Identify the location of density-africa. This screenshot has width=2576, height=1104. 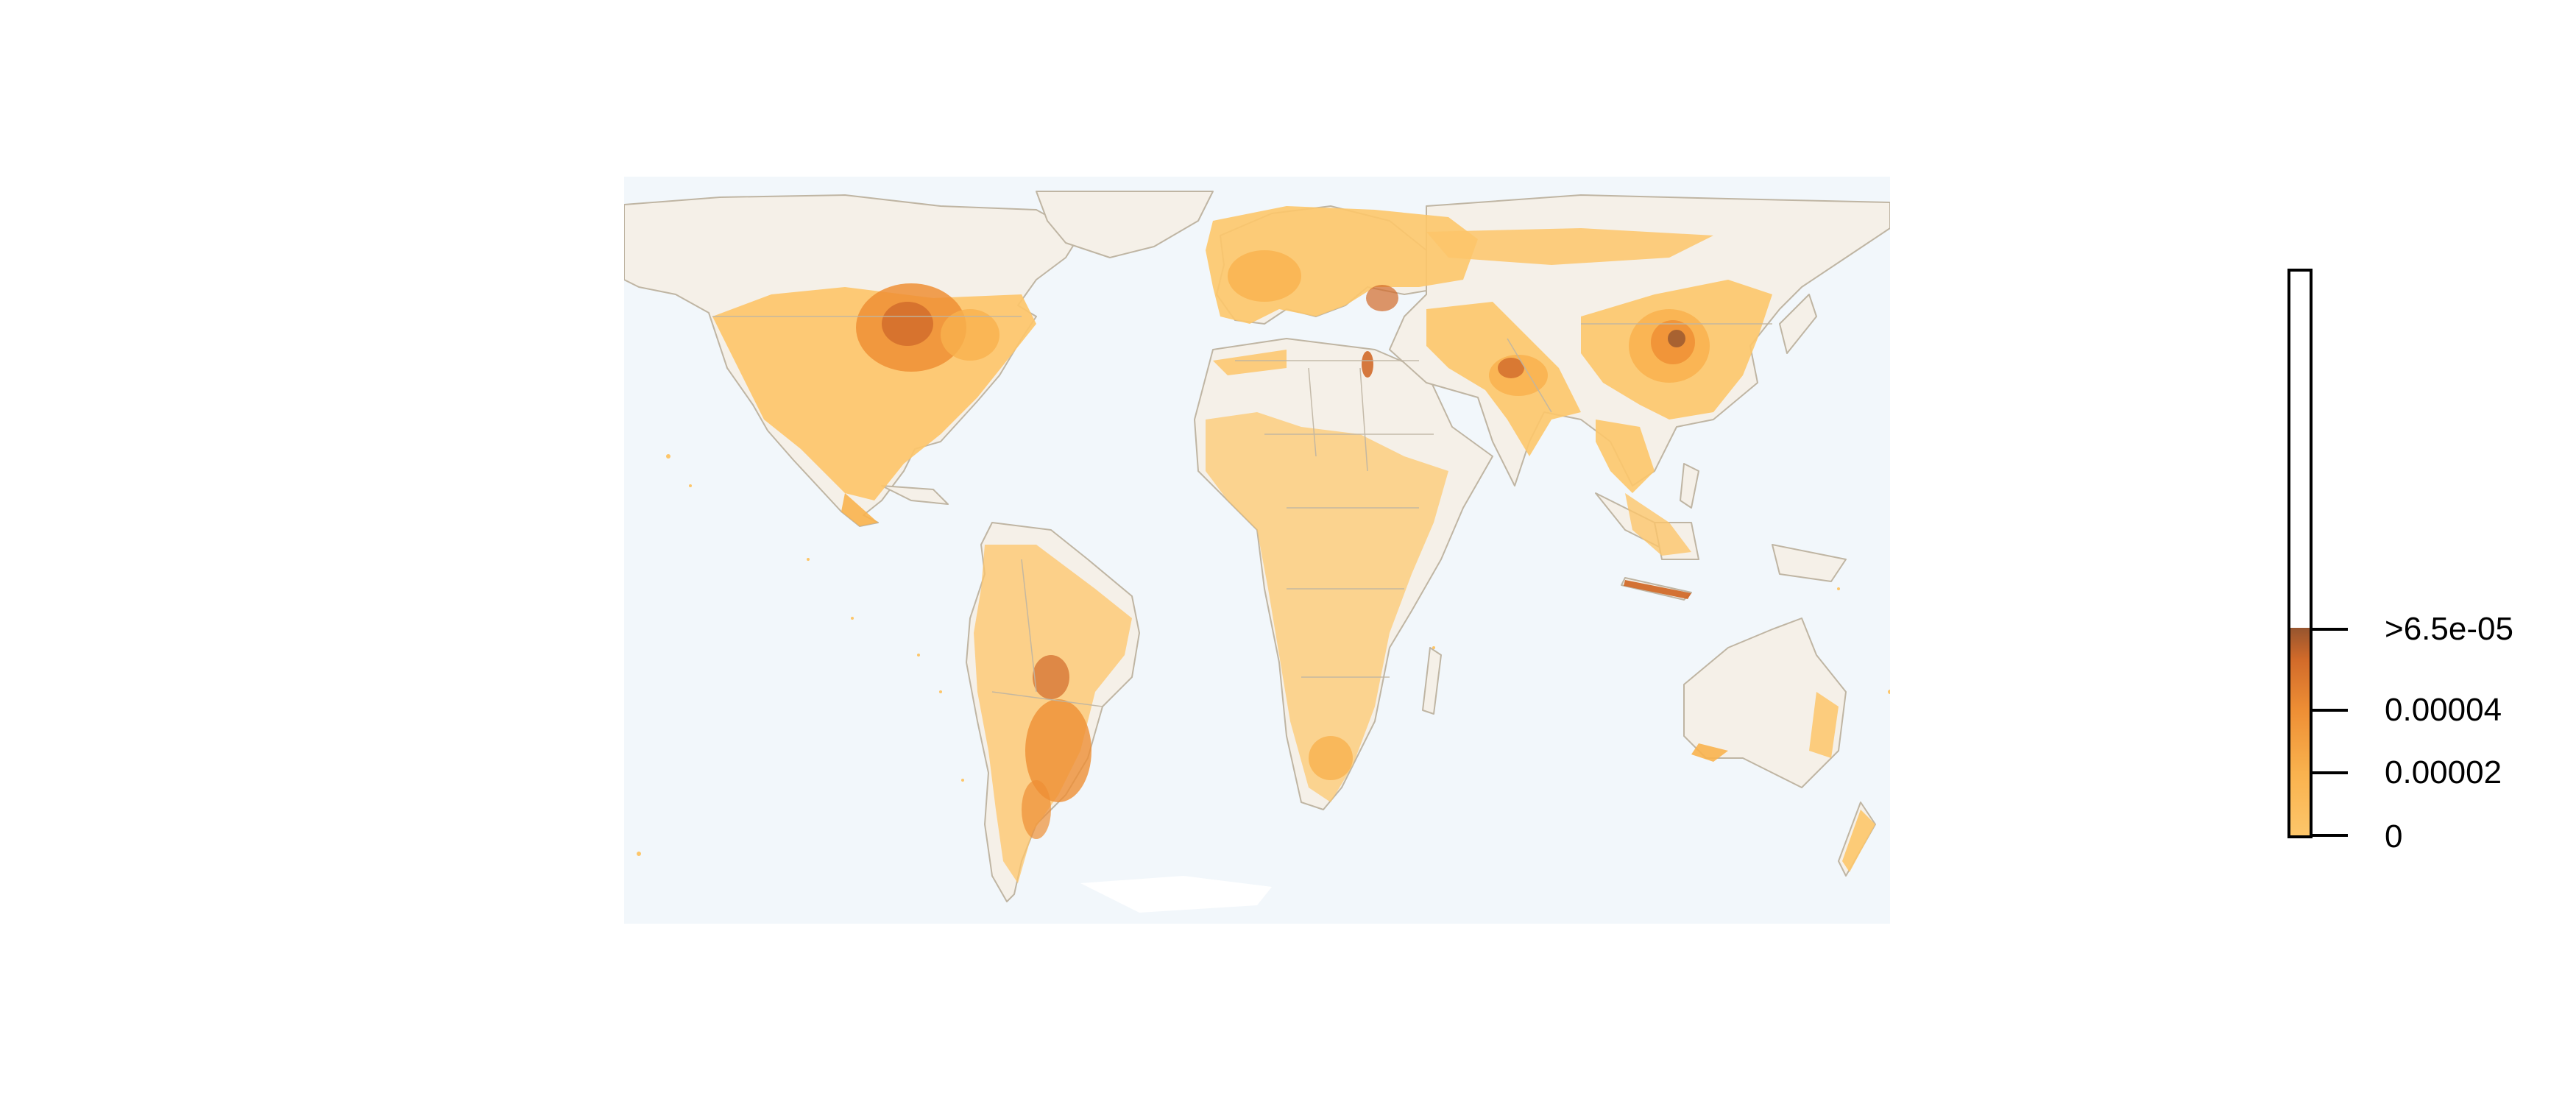
(1327, 607).